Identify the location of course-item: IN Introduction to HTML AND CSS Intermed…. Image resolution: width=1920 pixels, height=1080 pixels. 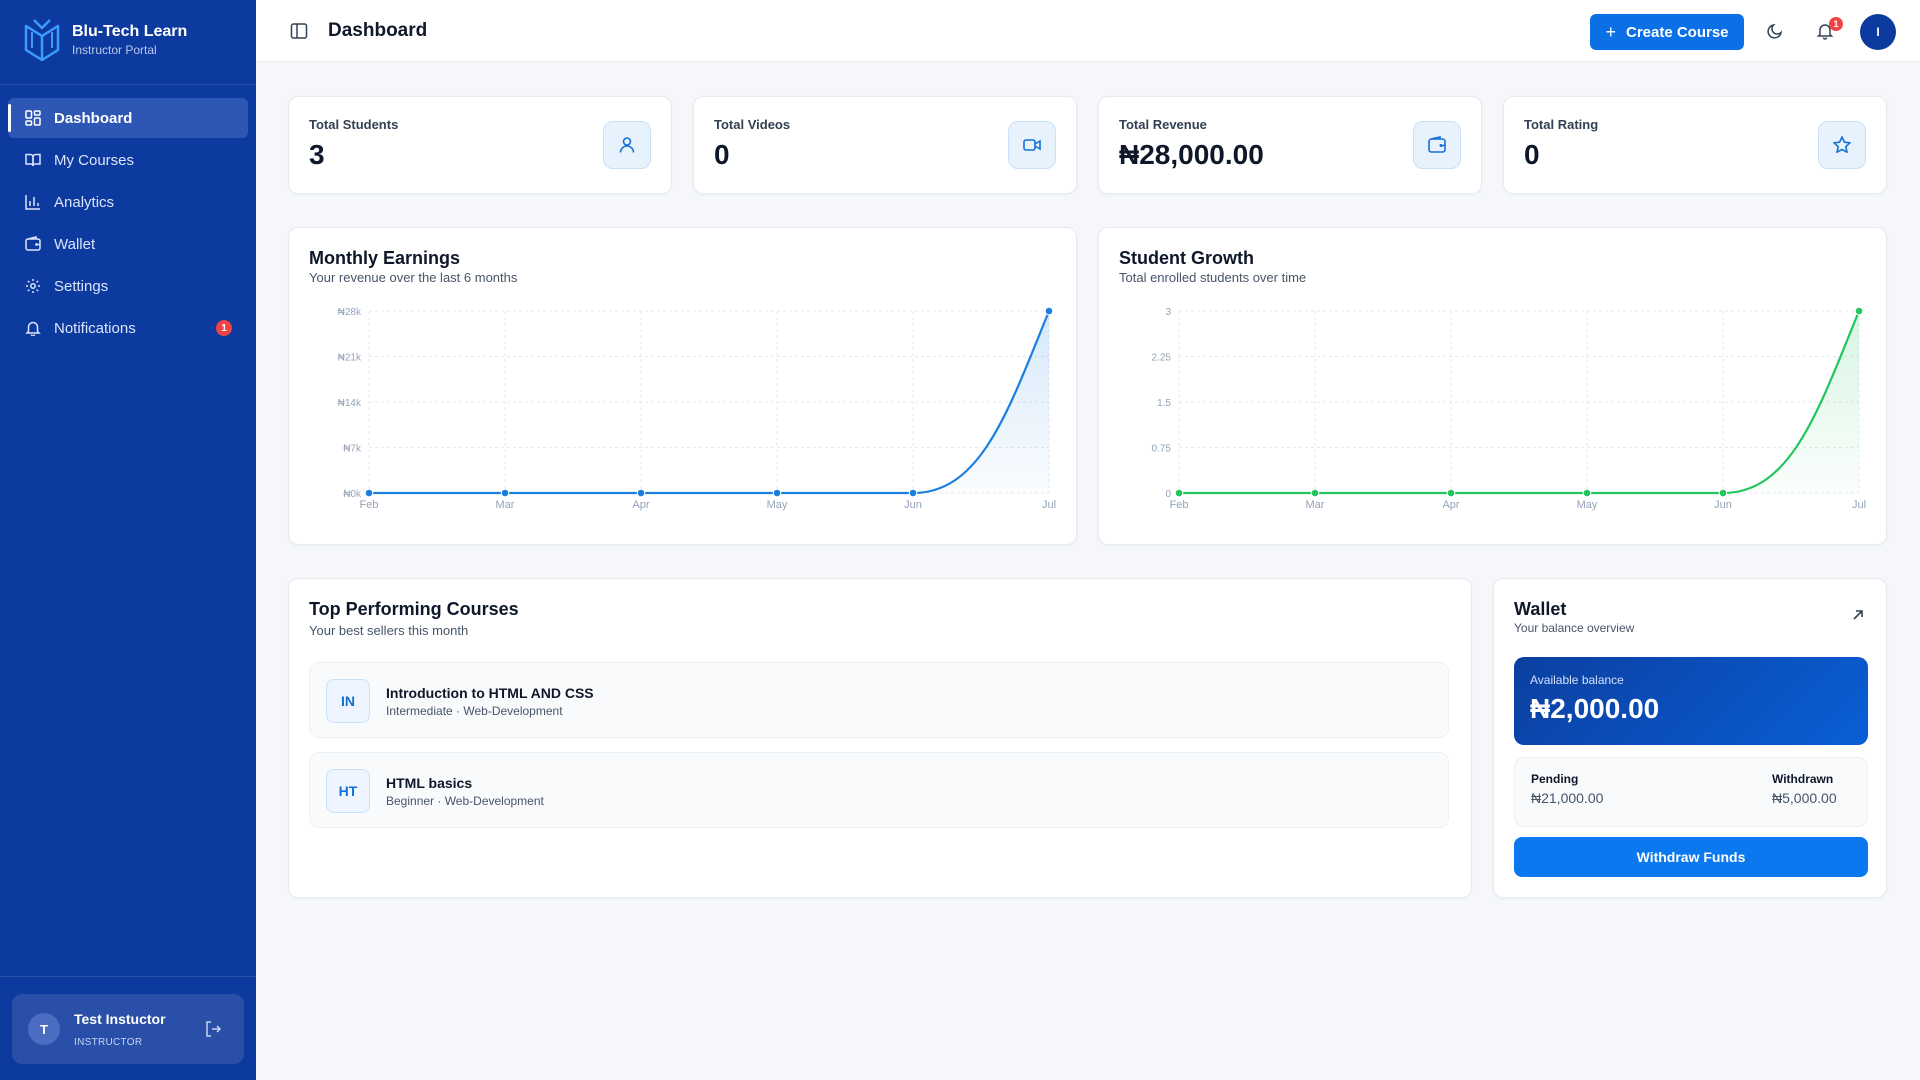
(879, 700).